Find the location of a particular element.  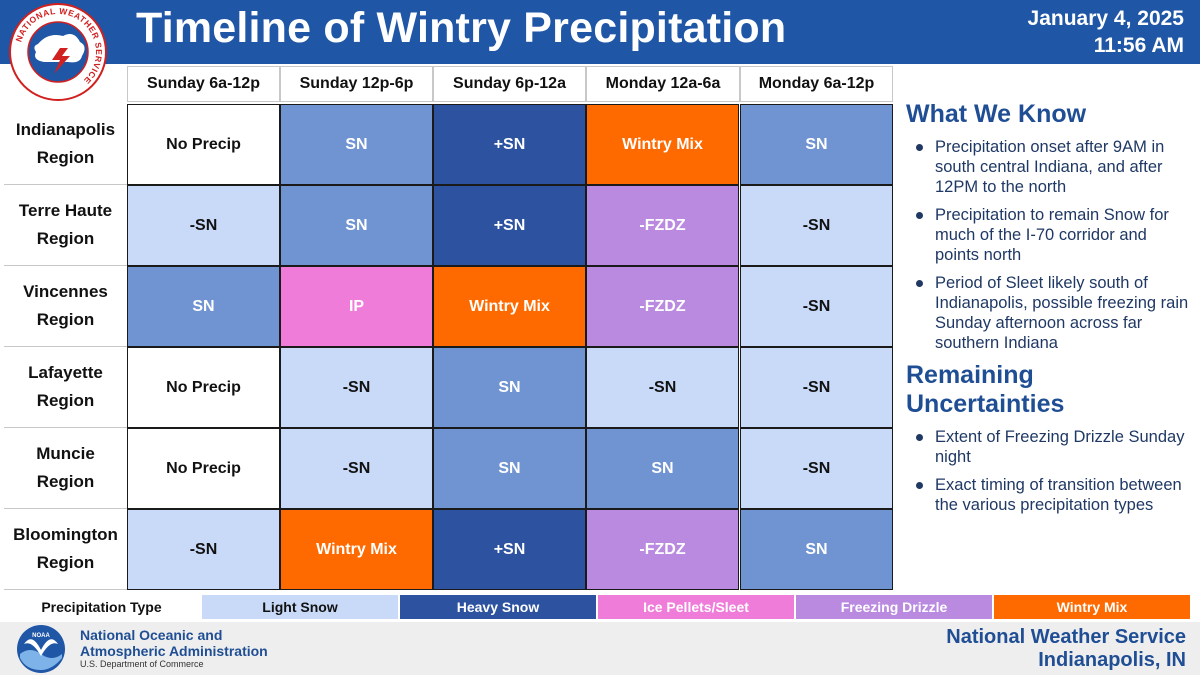

legend-swatch: Wintry Mix is located at coordinates (1092, 607).